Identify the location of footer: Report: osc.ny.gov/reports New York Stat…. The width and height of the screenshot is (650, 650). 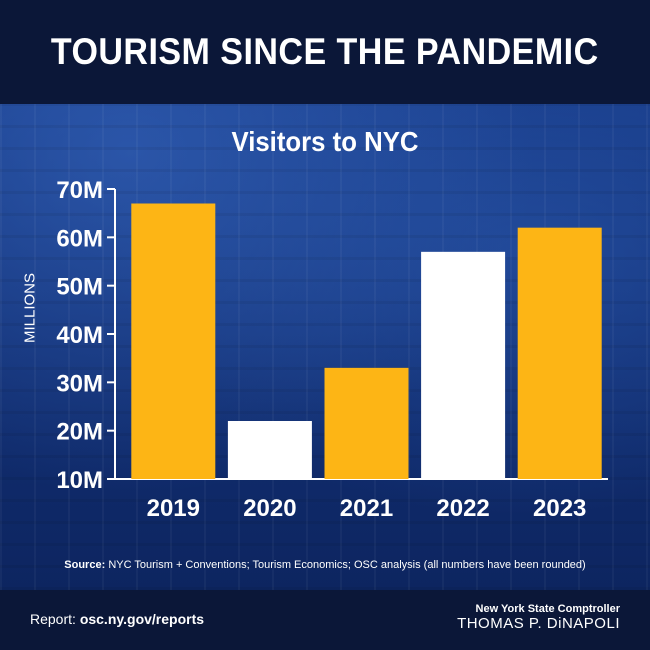
(325, 620).